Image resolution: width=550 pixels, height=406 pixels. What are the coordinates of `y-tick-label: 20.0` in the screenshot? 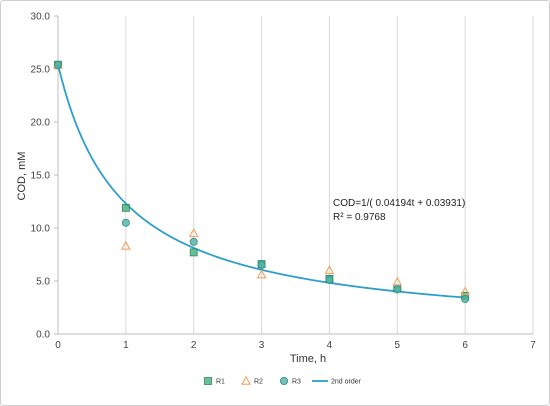 It's located at (41, 123).